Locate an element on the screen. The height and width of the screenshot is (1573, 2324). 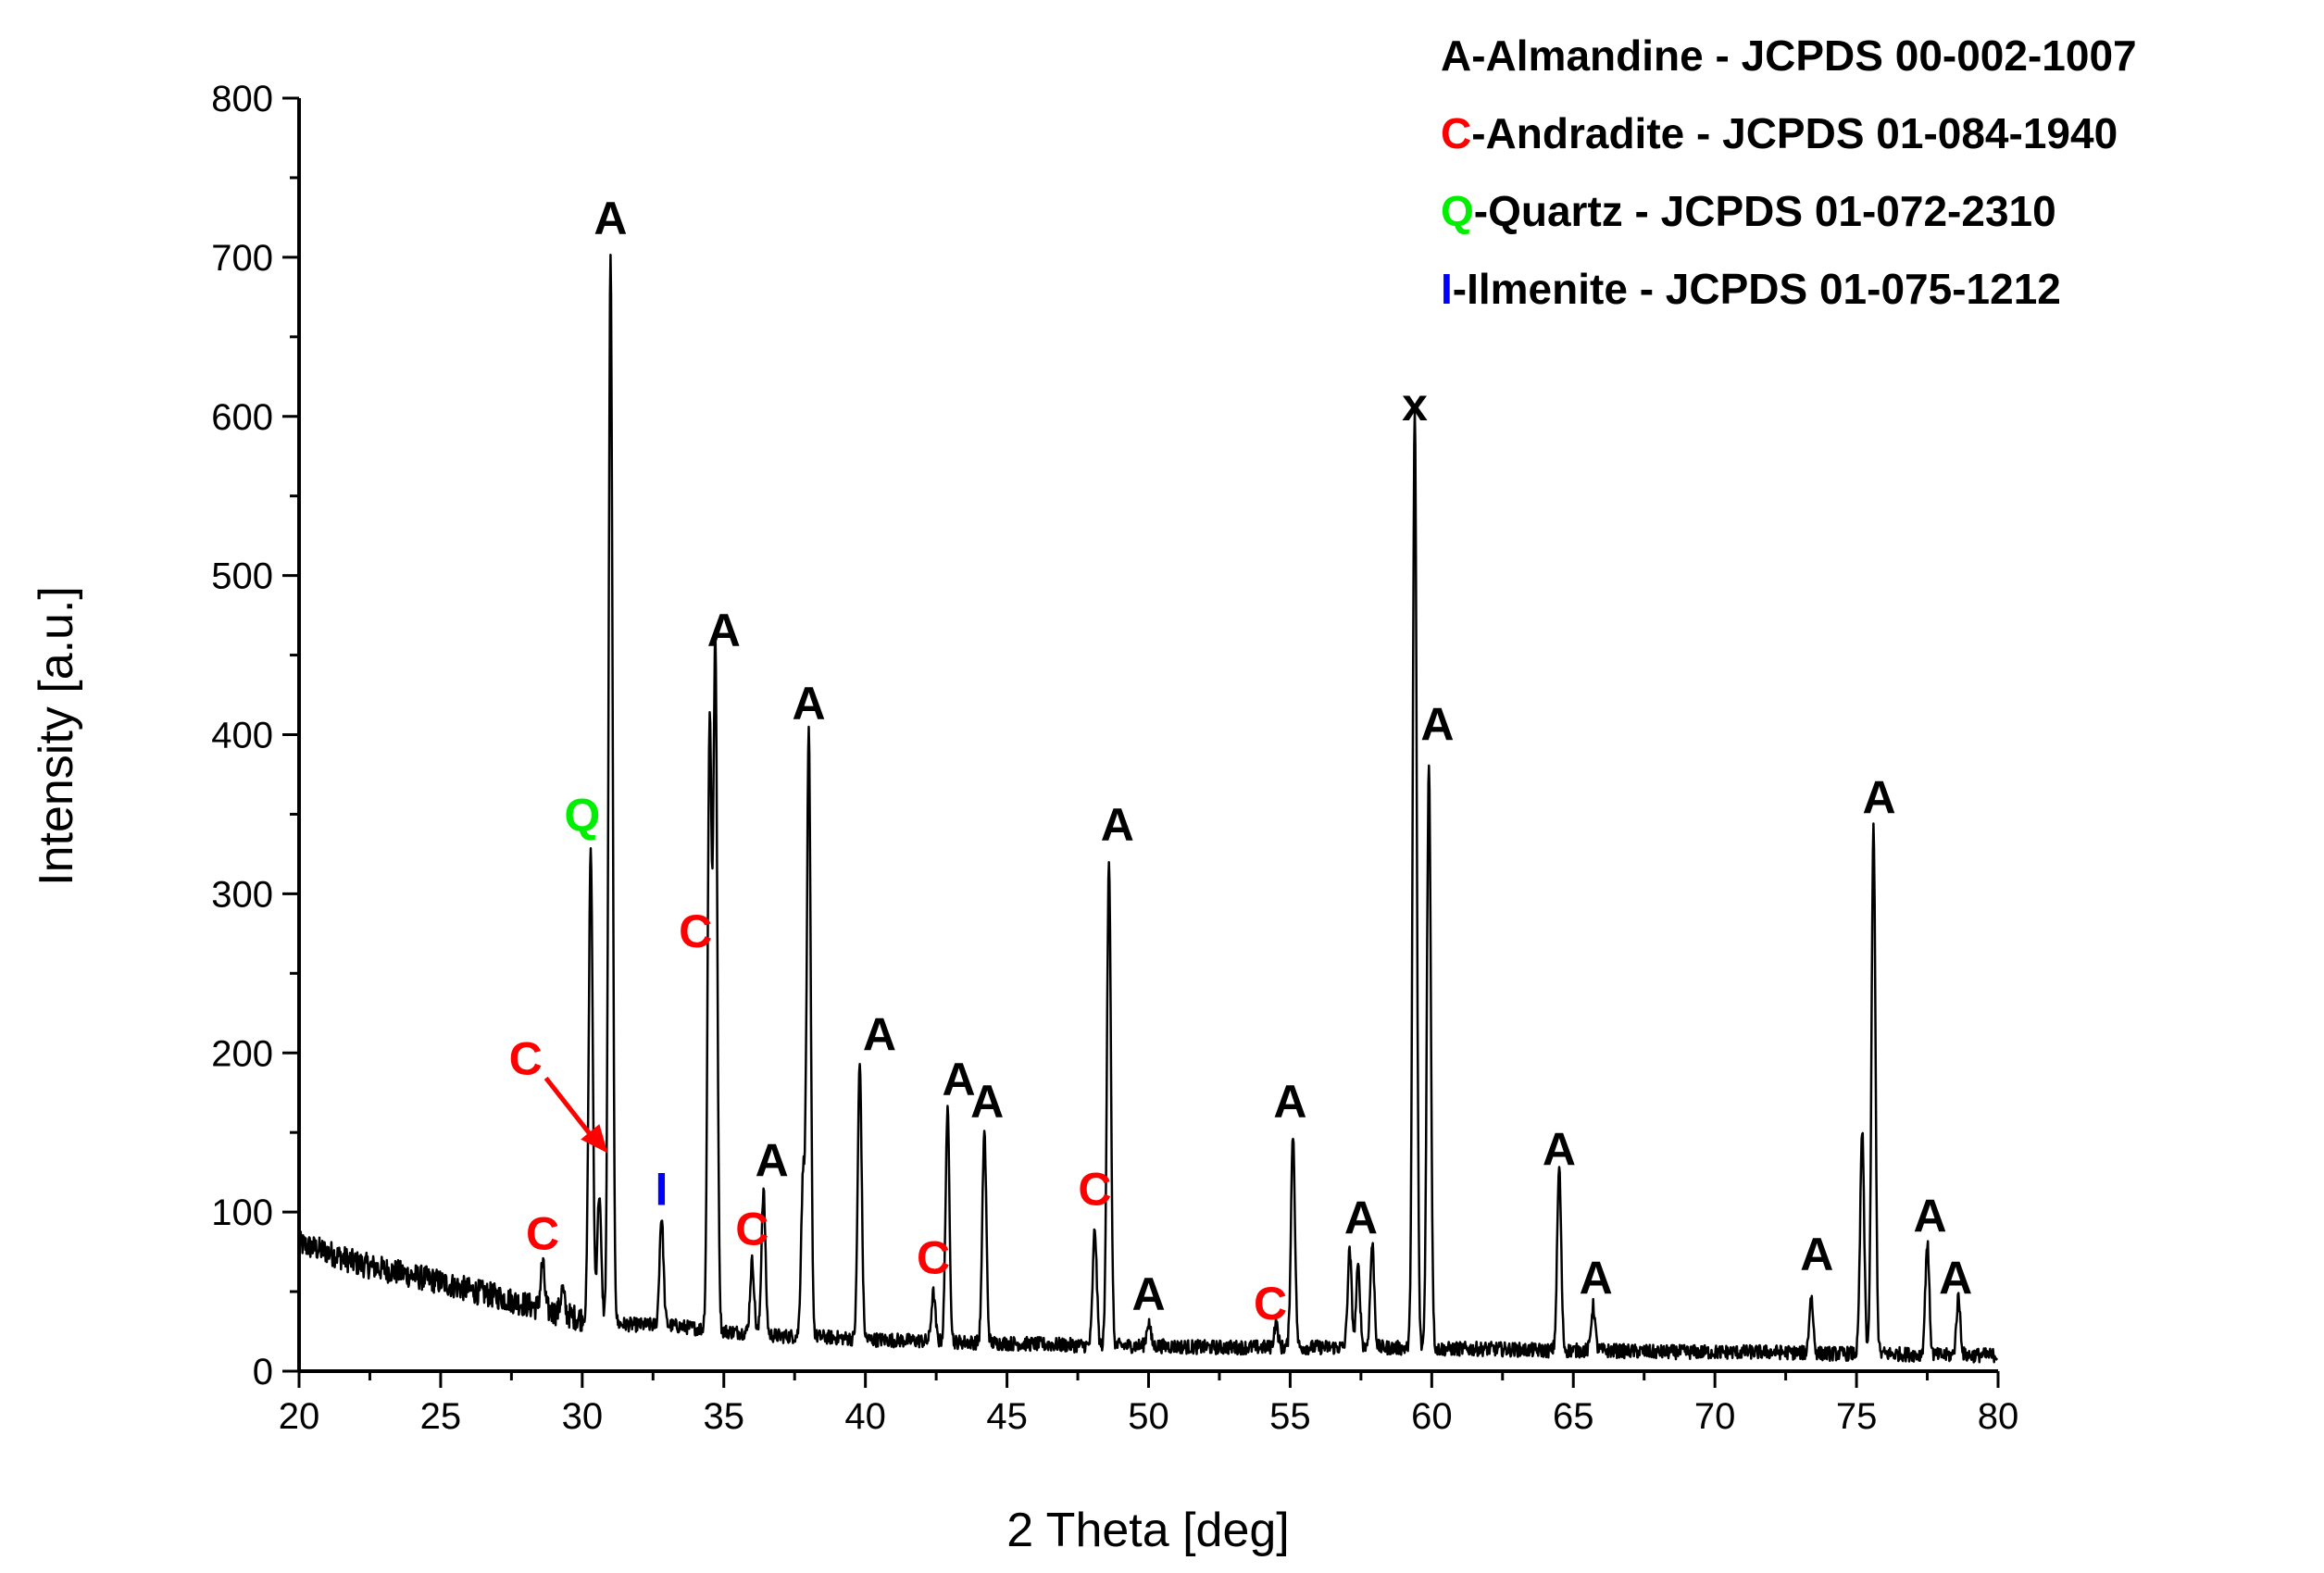
y-tick-label: 100 is located at coordinates (242, 1212).